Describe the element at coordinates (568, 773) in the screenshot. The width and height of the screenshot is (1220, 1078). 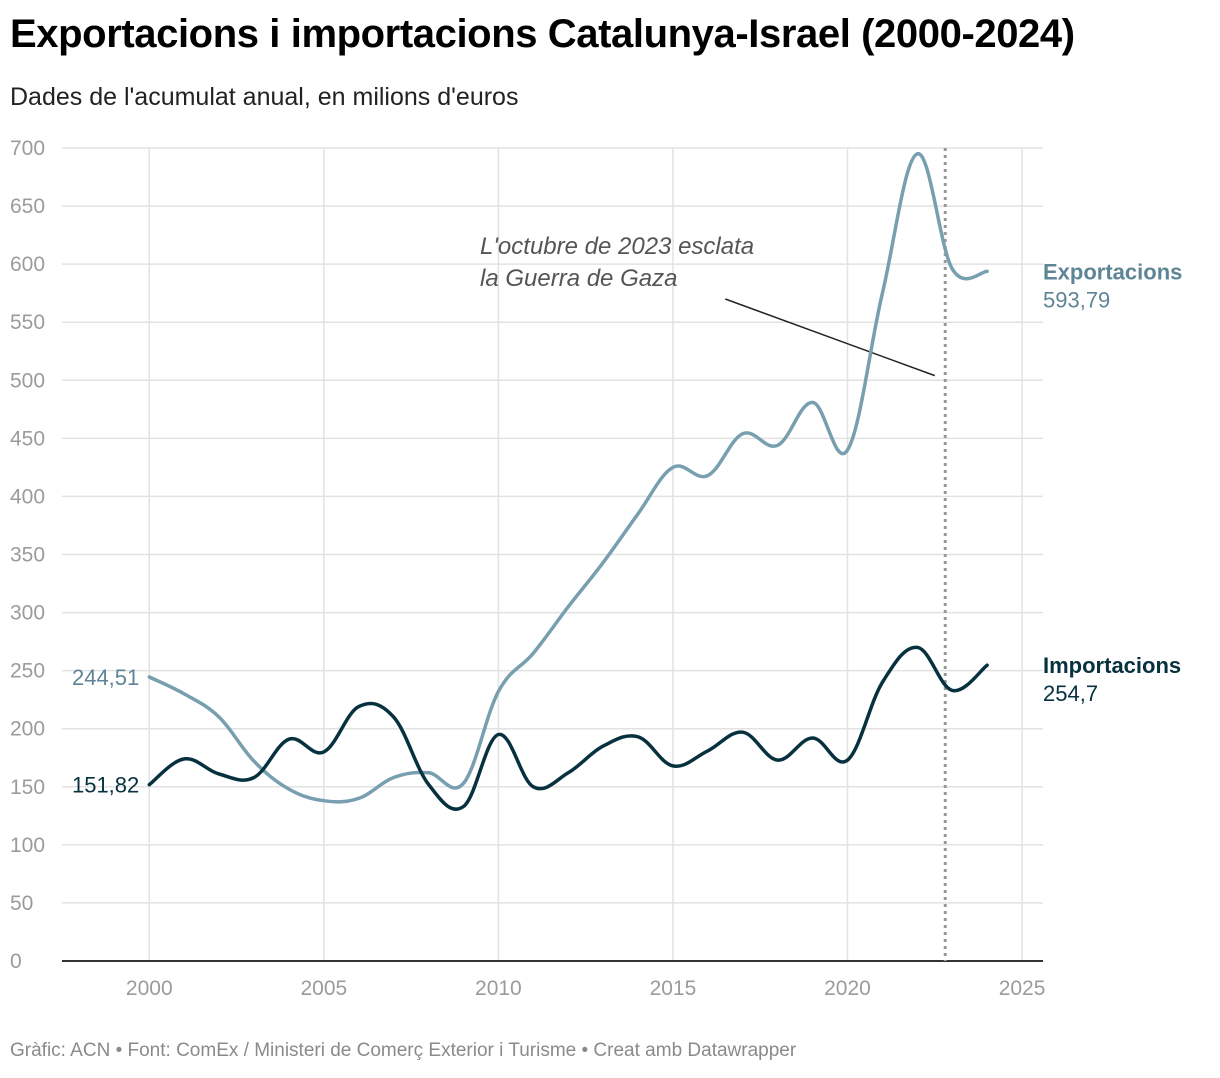
I see `data-point-importacions-2012` at that location.